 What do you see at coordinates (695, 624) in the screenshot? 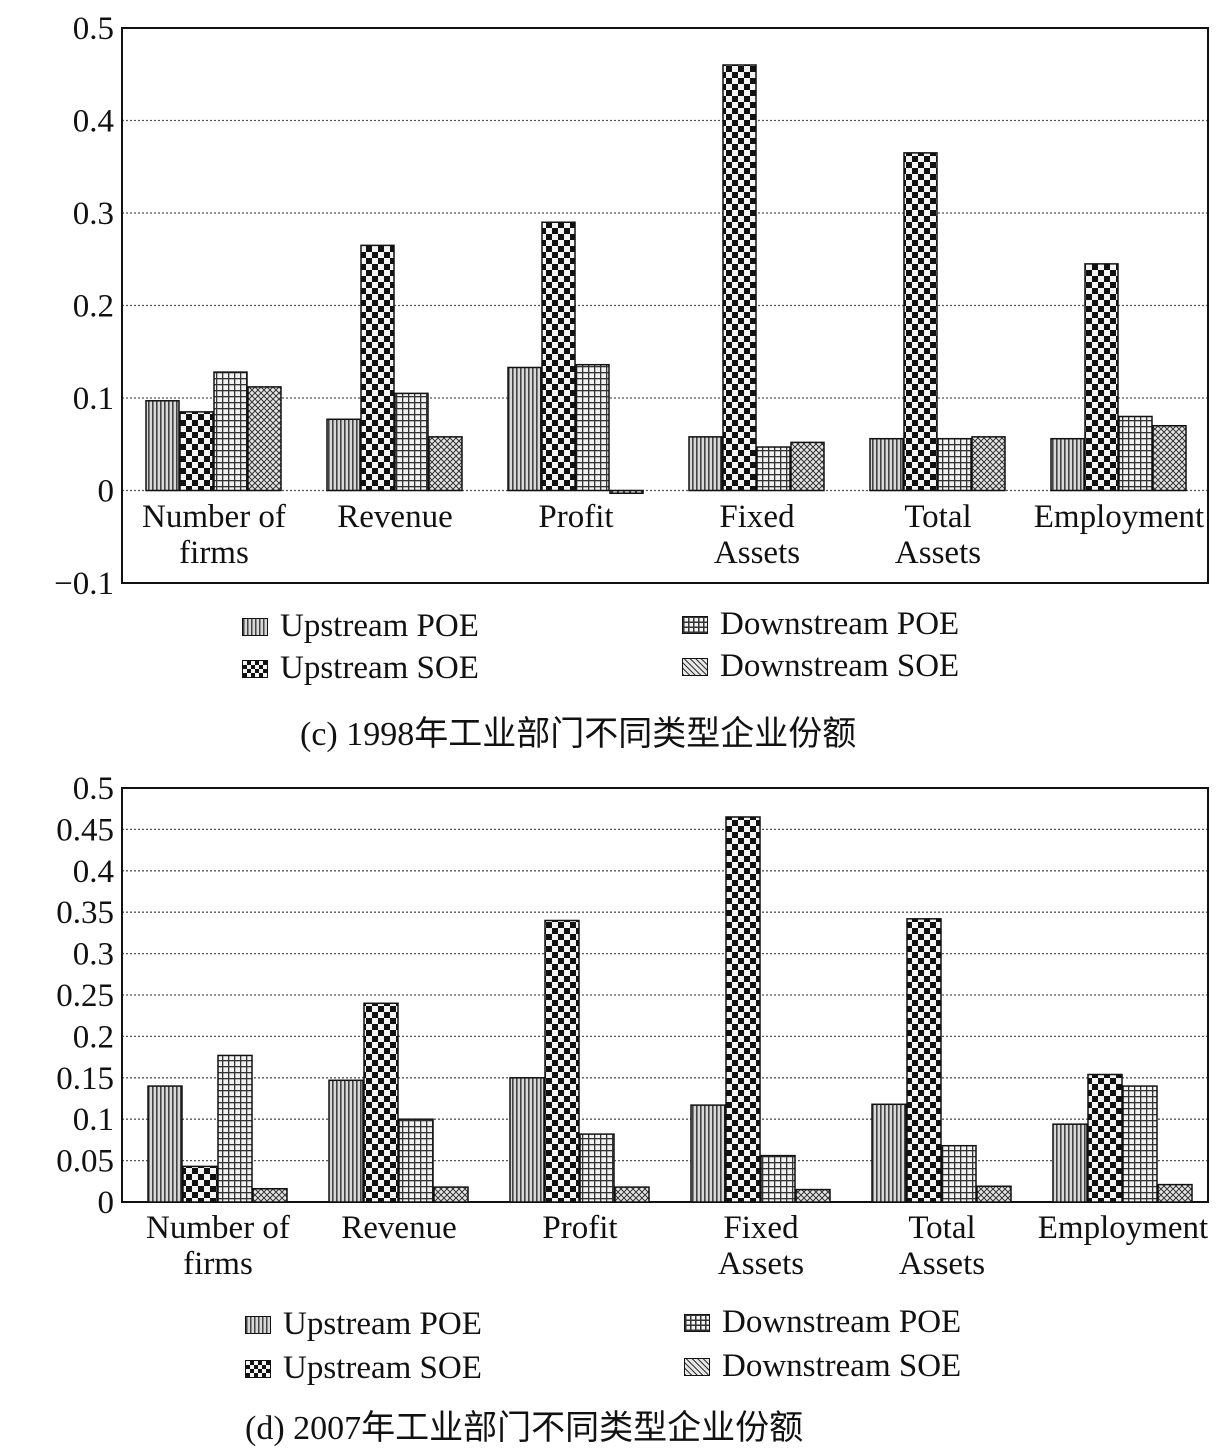
I see `legend-swatch-grid` at bounding box center [695, 624].